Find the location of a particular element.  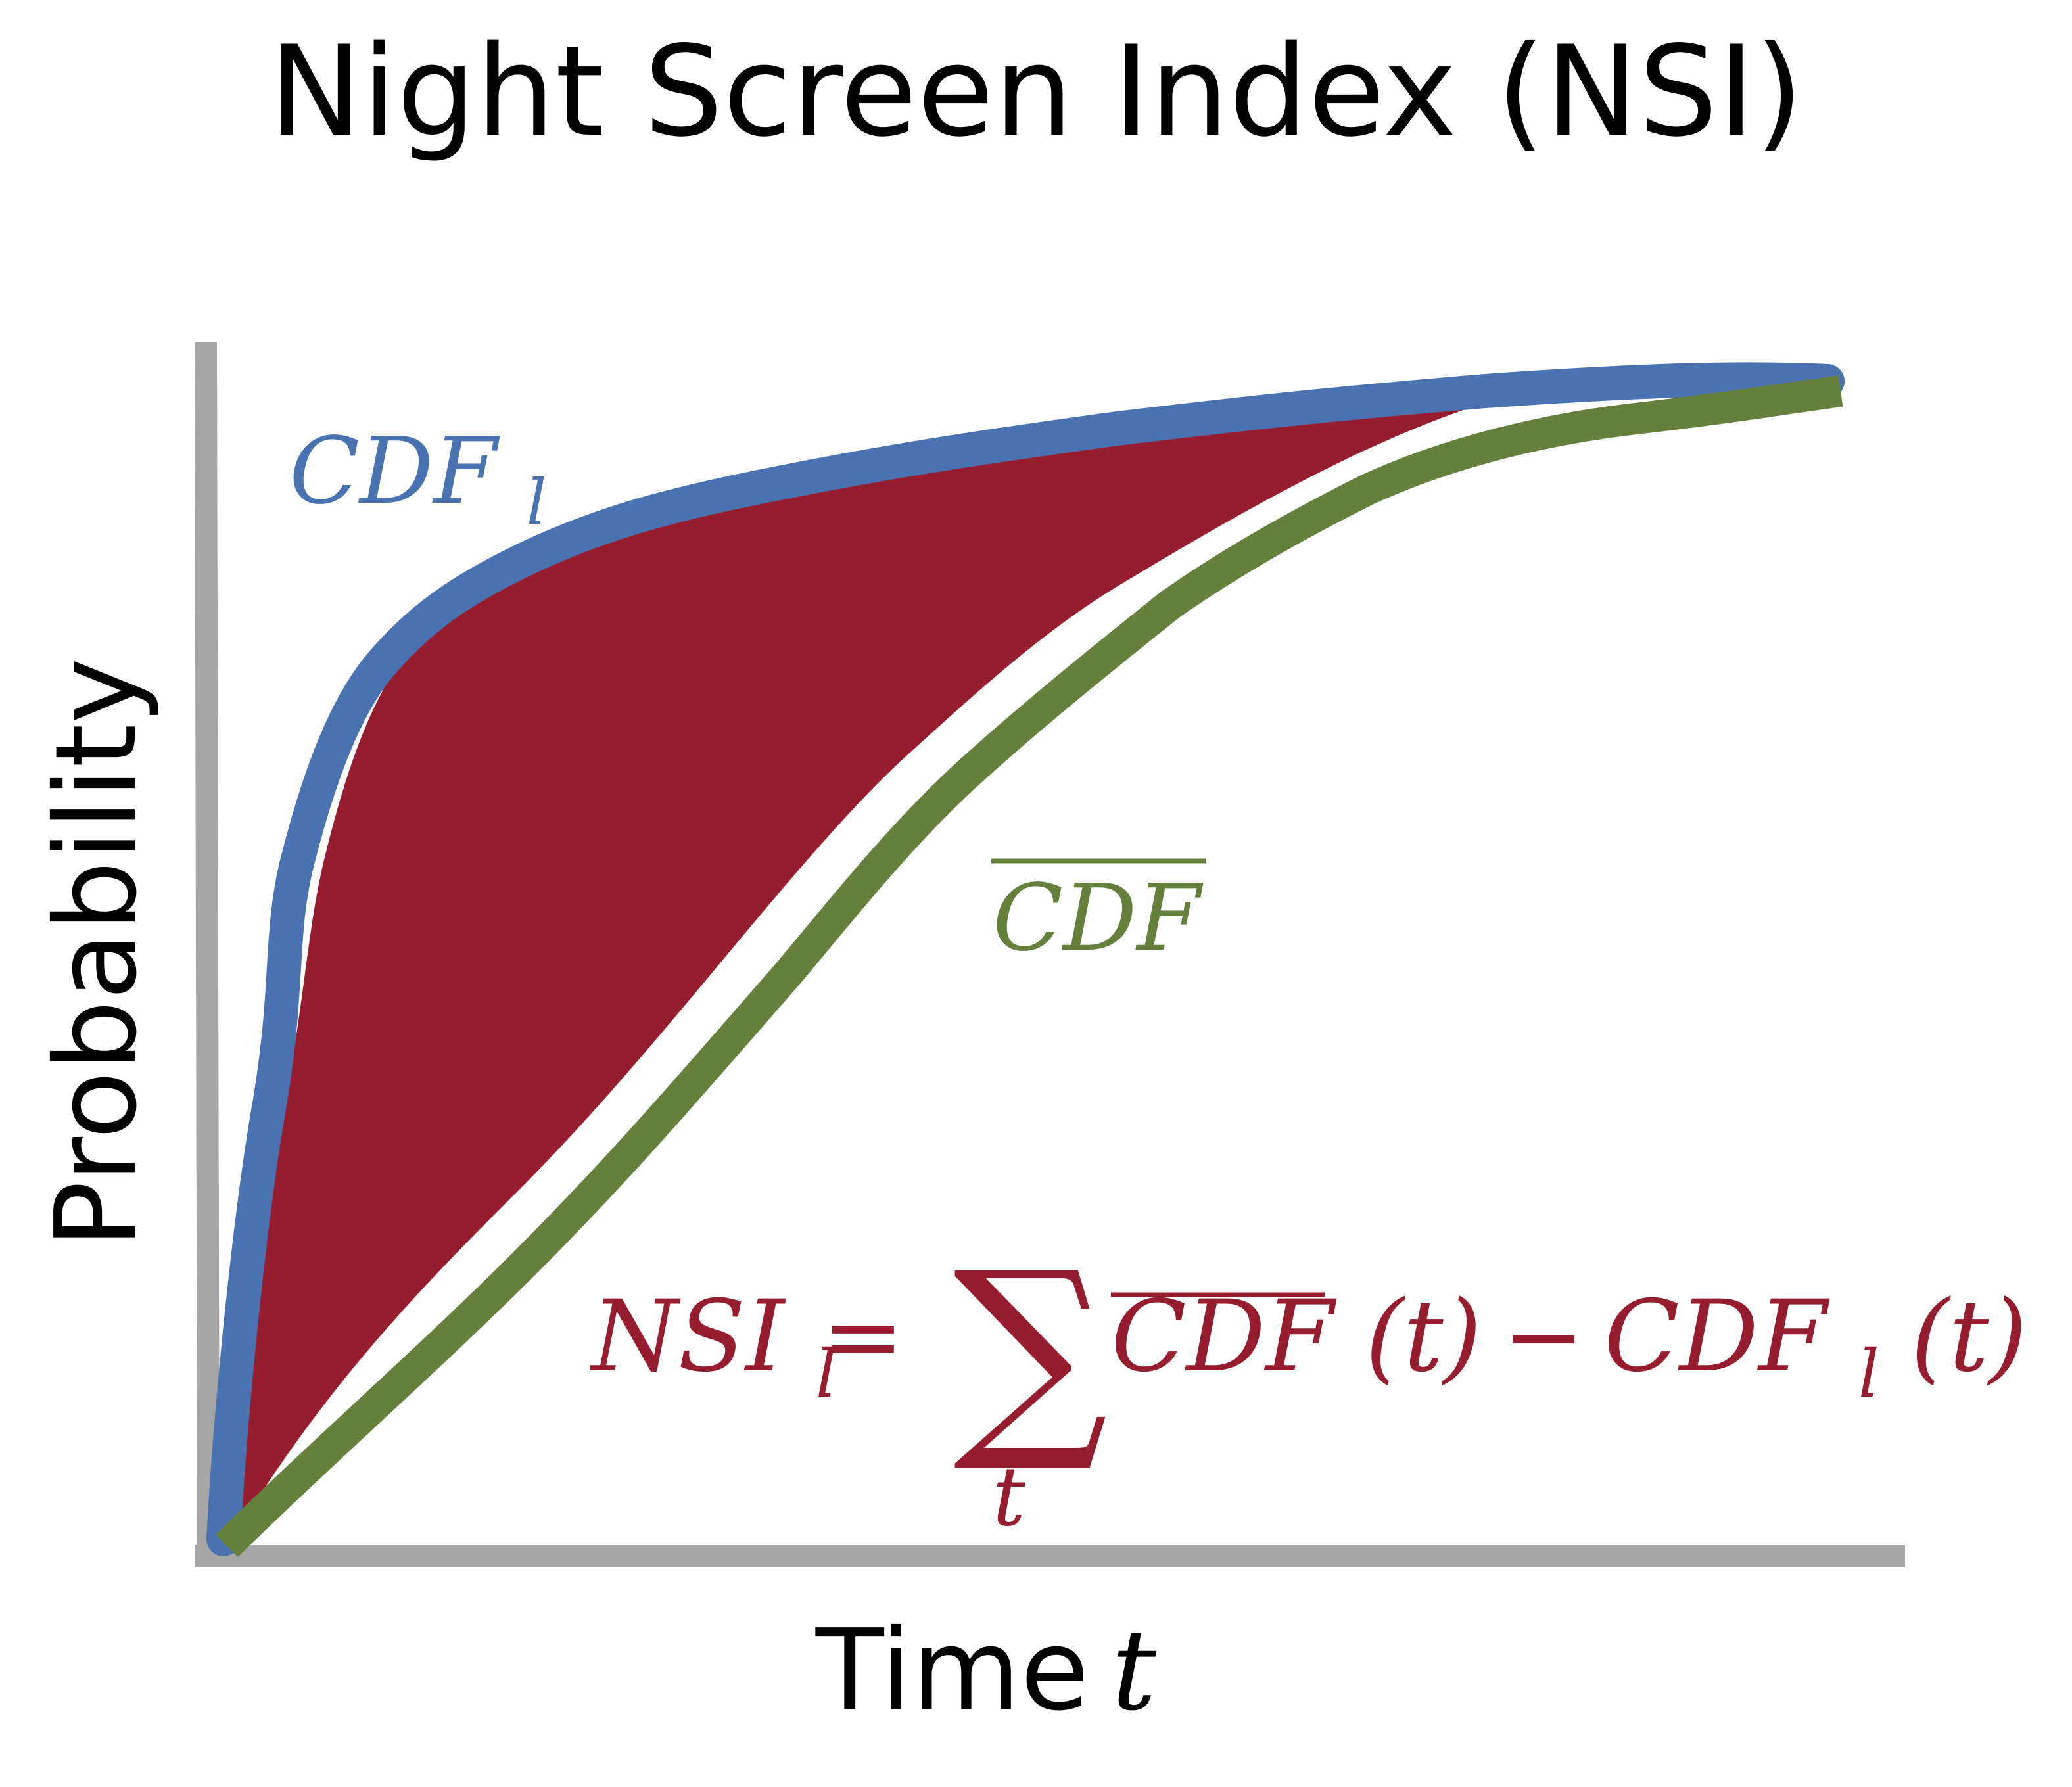

equation-term2-arg: (t) is located at coordinates (1969, 1337).